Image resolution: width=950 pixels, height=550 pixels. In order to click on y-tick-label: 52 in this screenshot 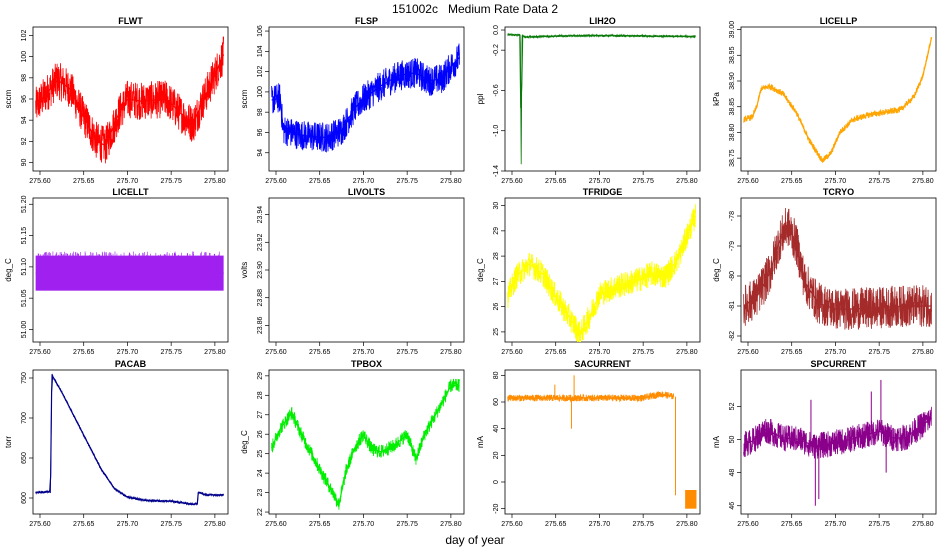, I will do `click(732, 406)`.